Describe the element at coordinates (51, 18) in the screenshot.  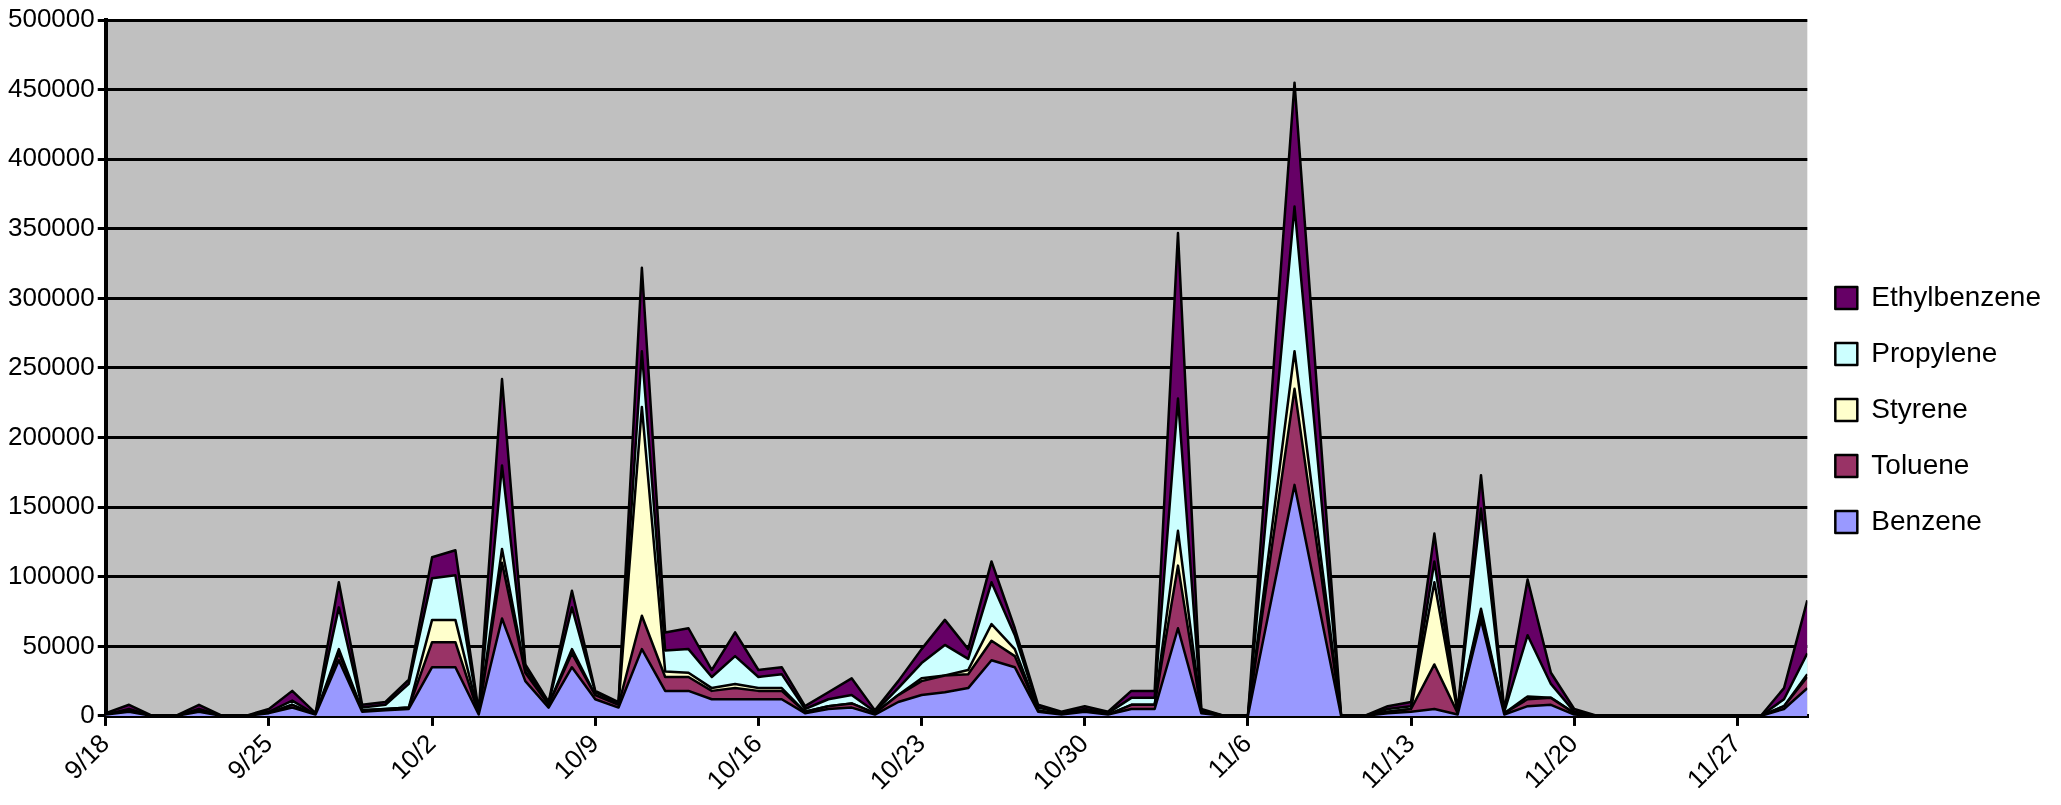
I see `y-tick-label: 500000` at that location.